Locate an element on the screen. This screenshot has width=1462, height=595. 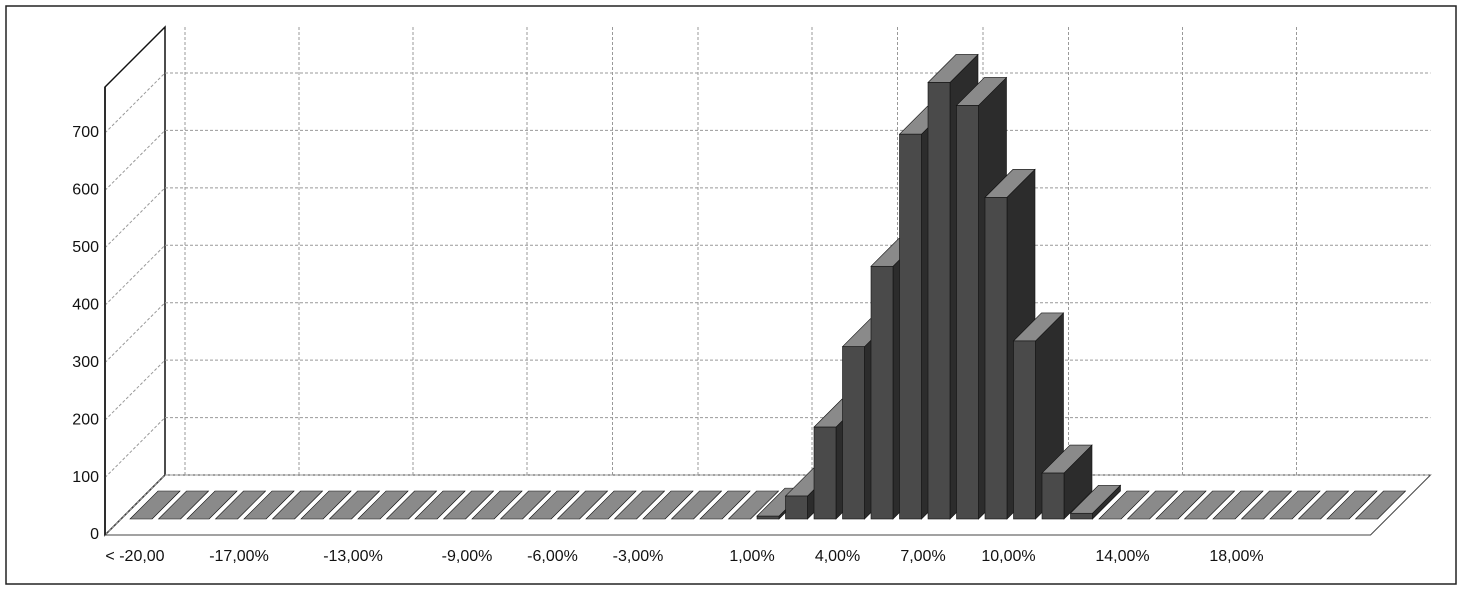
x-tick-label: 10,00% is located at coordinates (1008, 556).